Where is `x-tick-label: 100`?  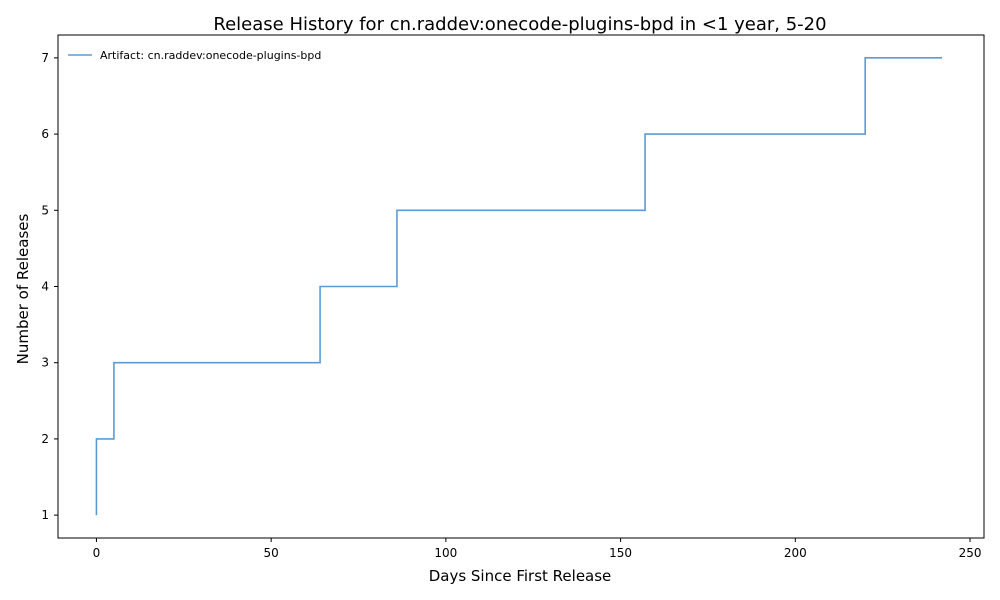 x-tick-label: 100 is located at coordinates (445, 553).